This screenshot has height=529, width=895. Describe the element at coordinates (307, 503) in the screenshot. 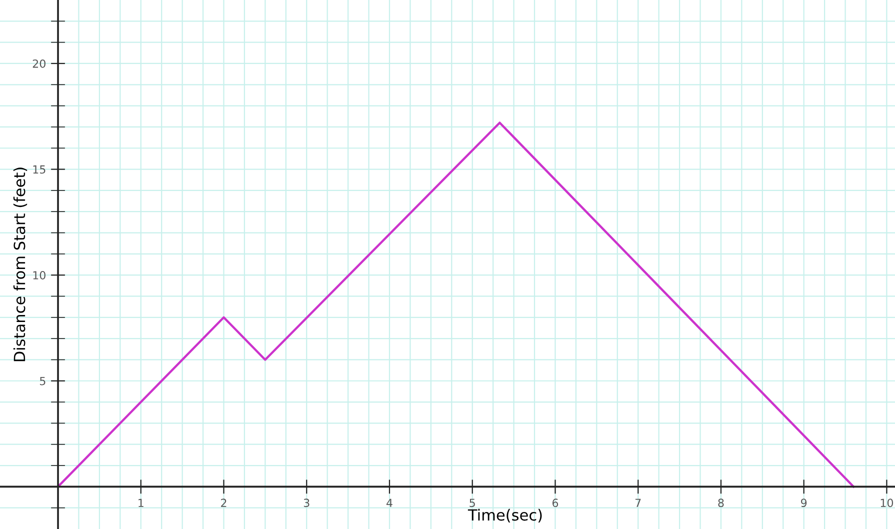

I see `x-tick-label: 3` at that location.